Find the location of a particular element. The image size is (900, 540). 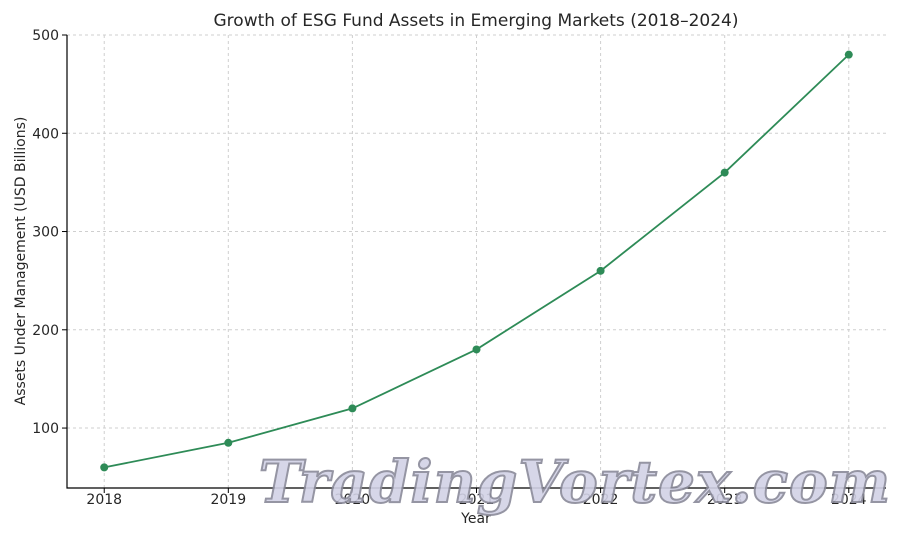

x-axis-label: Year is located at coordinates (475, 519).